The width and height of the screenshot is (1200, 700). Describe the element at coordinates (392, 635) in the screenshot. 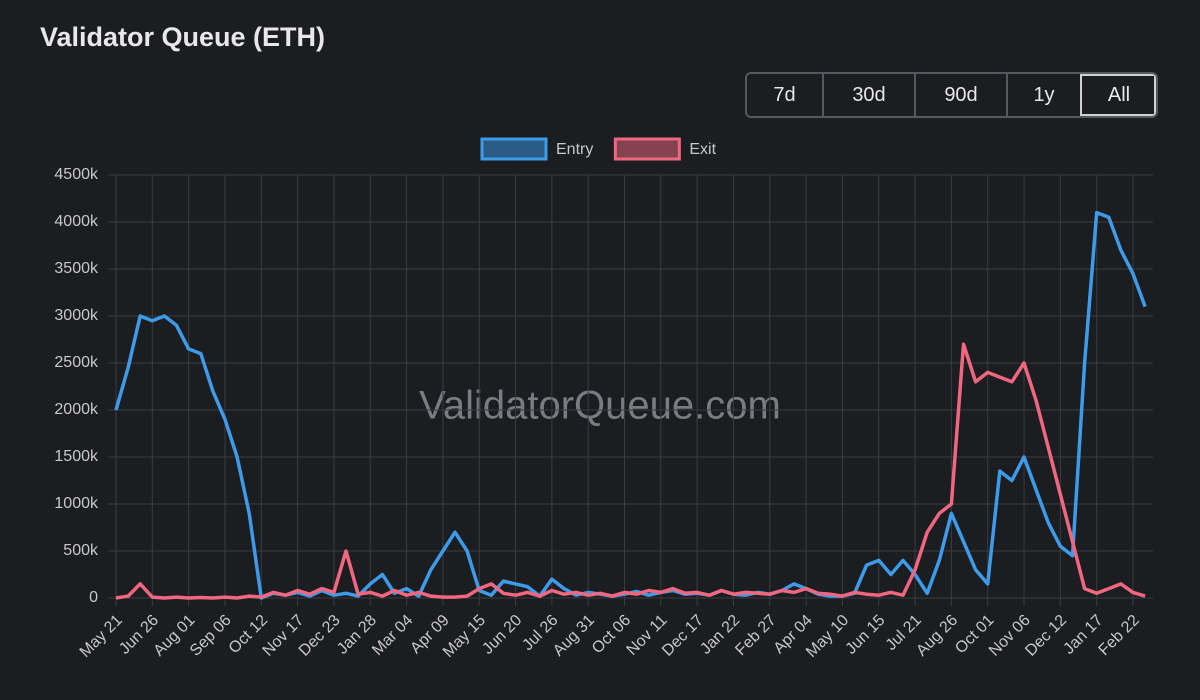

I see `x-tick-label: Mar 04` at that location.